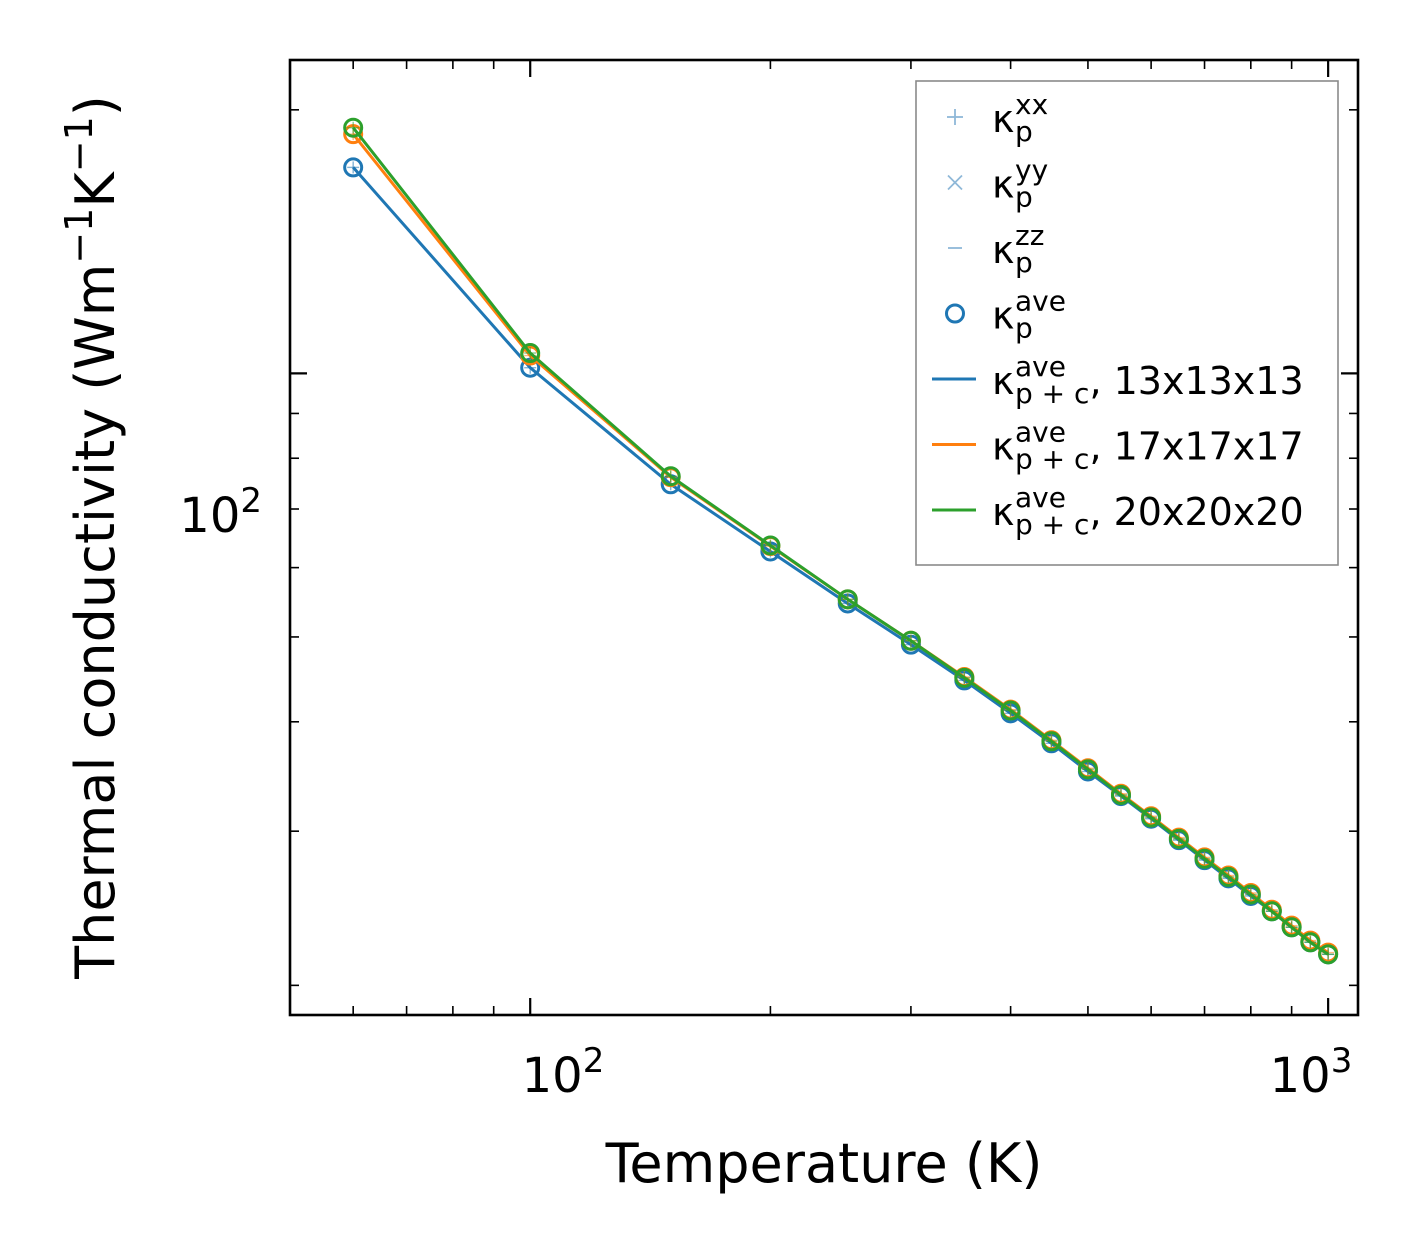  Describe the element at coordinates (79, 236) in the screenshot. I see `y-label-sup1: −1` at that location.